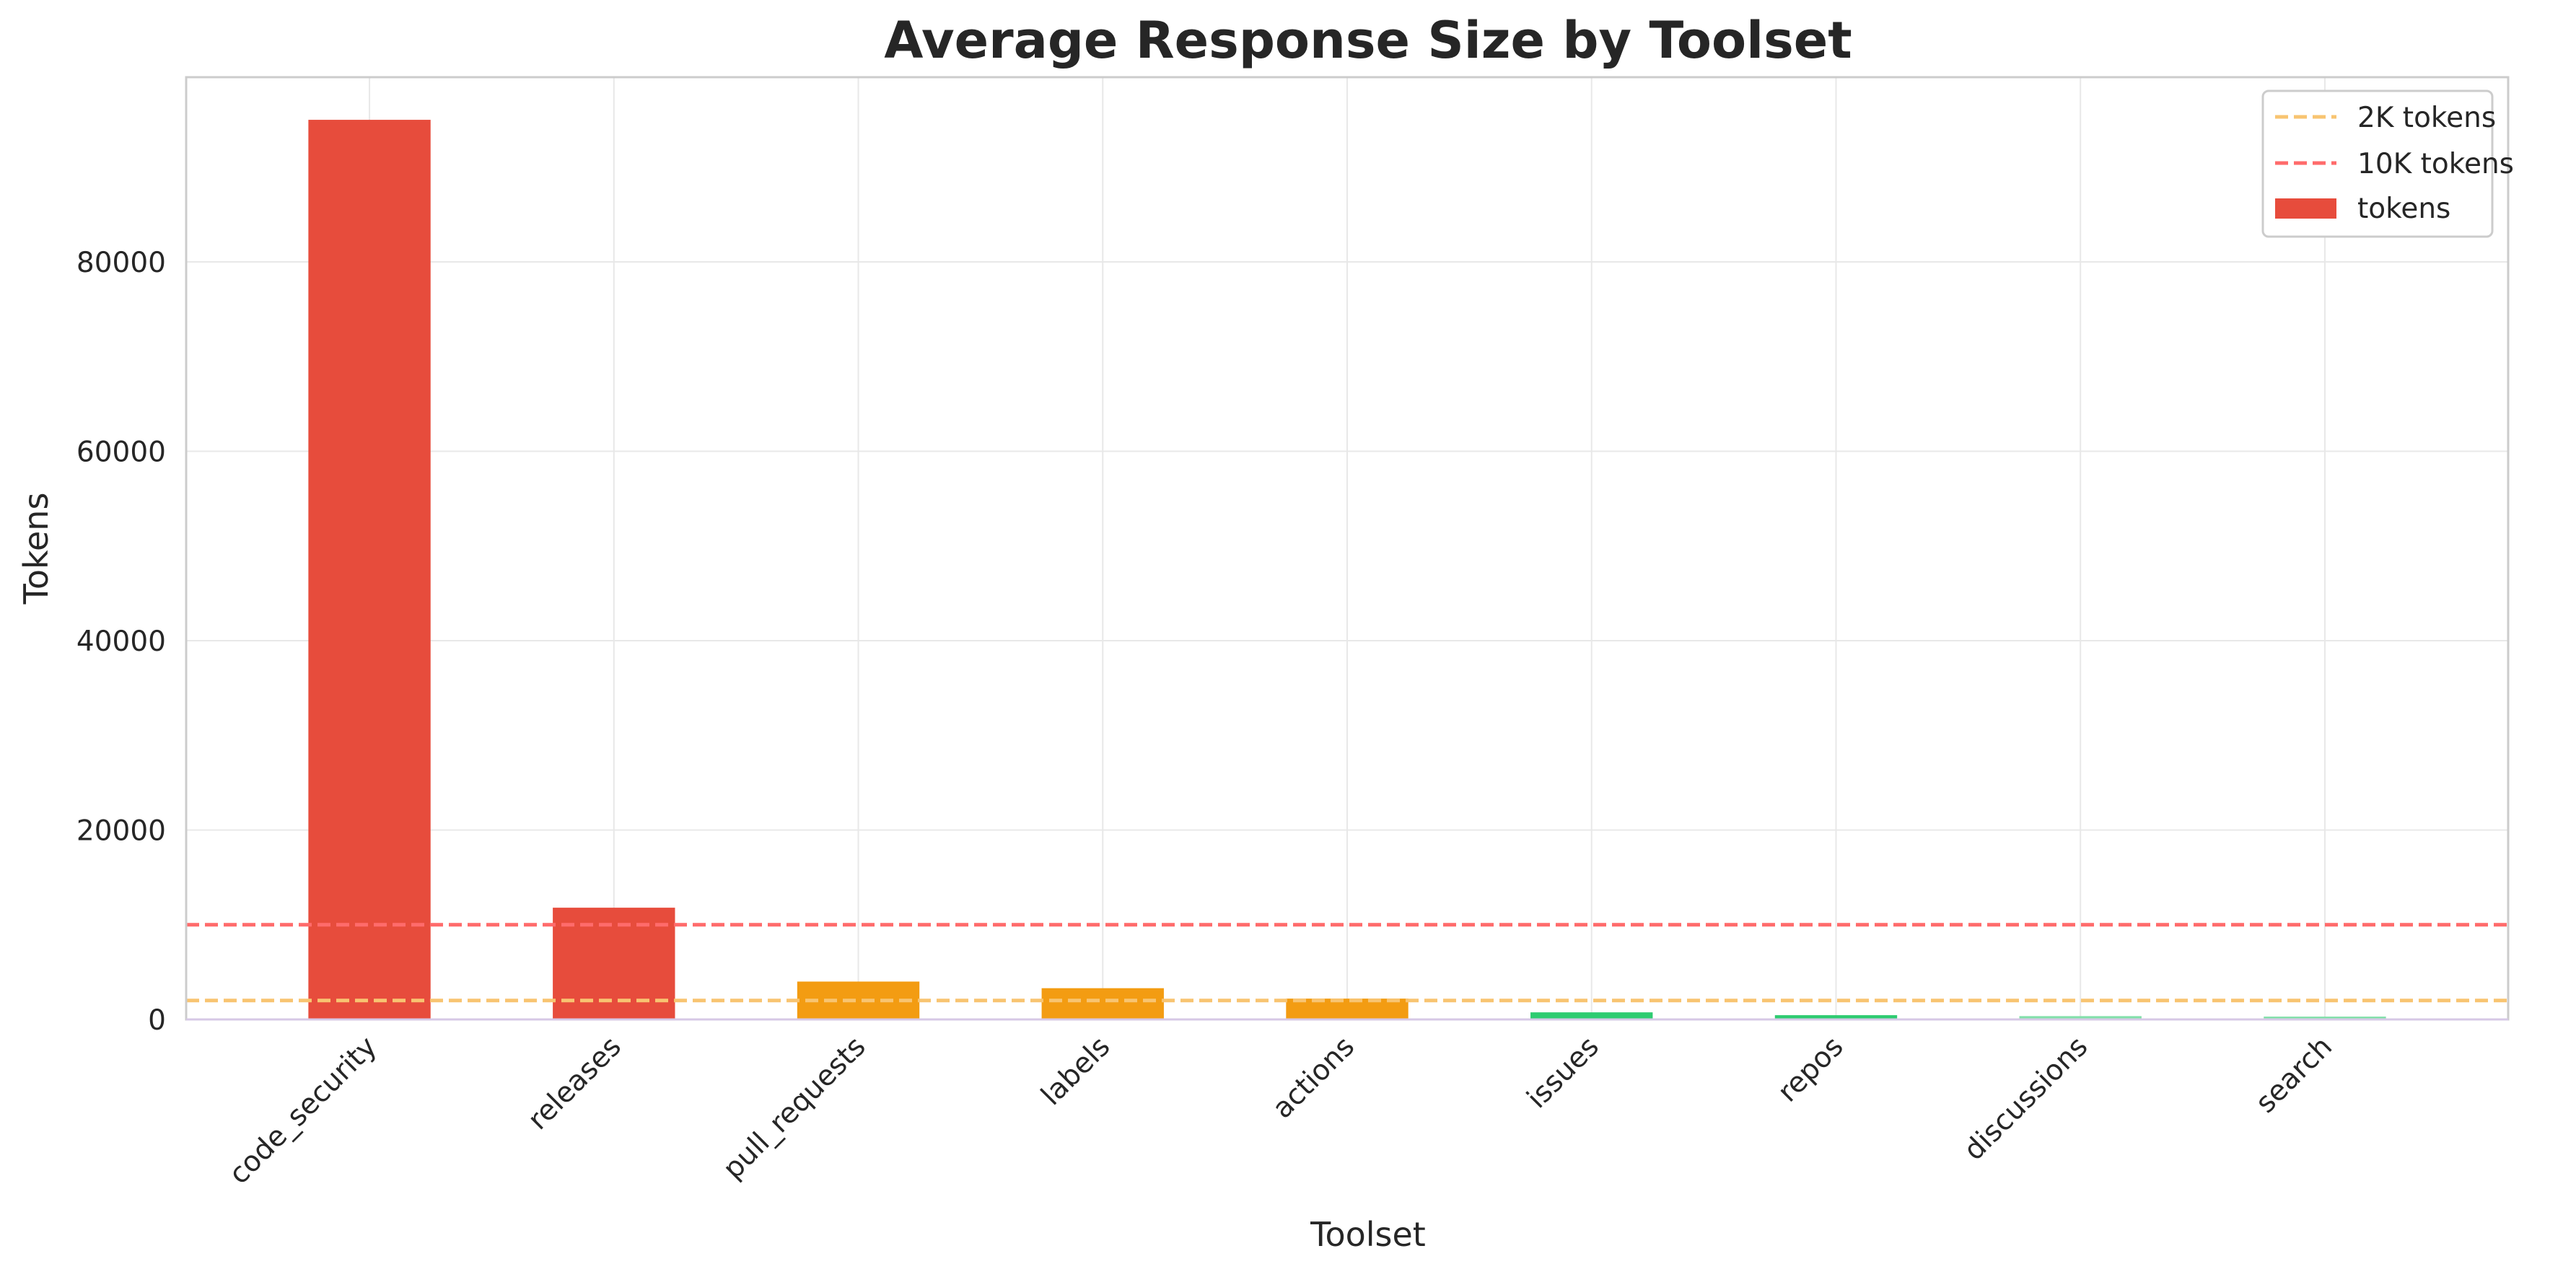 Image resolution: width=2576 pixels, height=1277 pixels. I want to click on legend-label-10k: 10K tokens, so click(2435, 164).